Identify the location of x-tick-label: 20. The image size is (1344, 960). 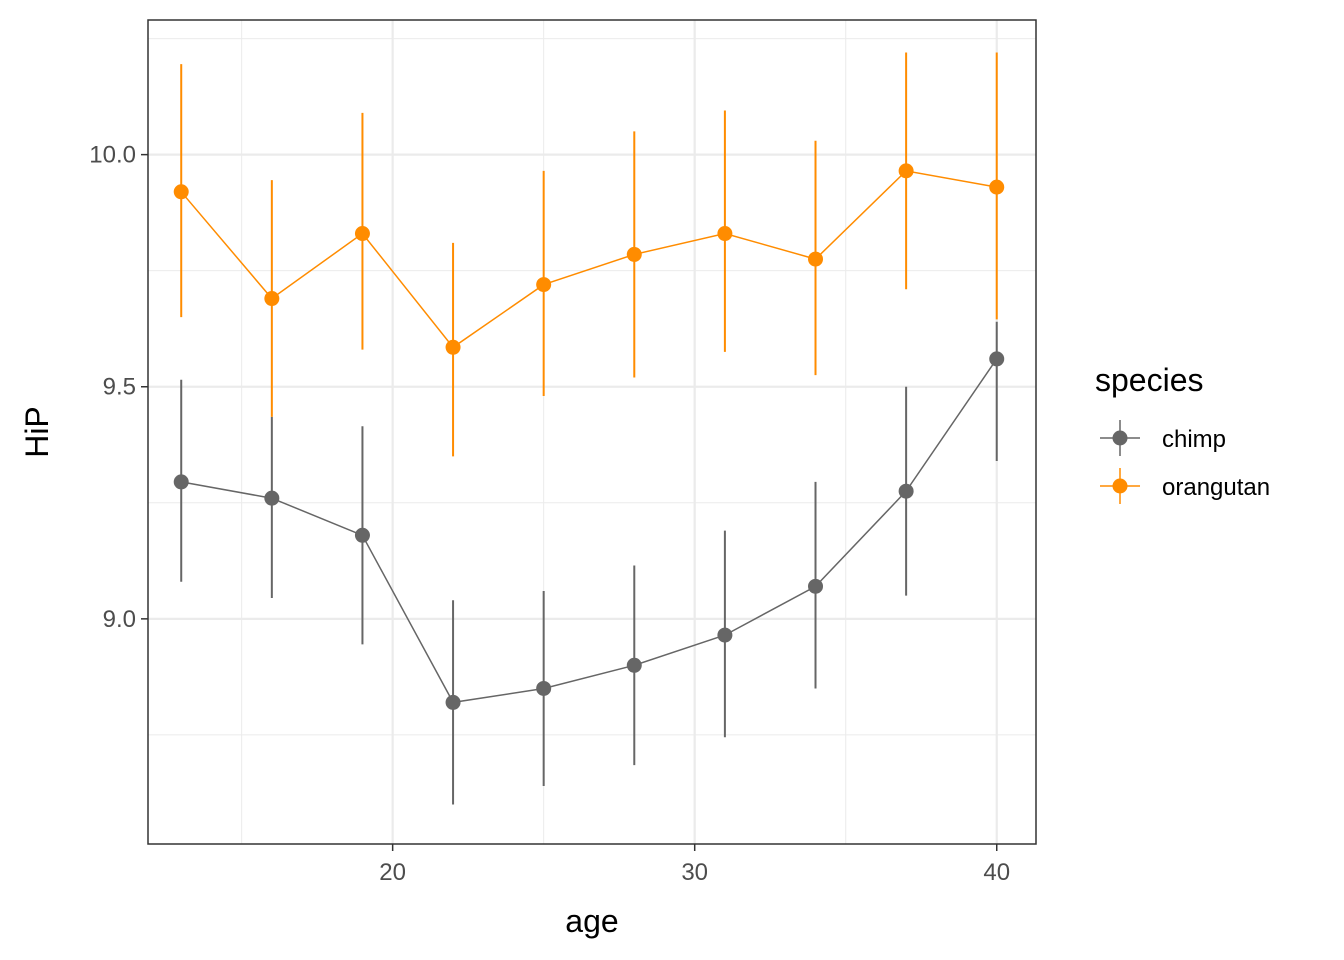
(392, 872).